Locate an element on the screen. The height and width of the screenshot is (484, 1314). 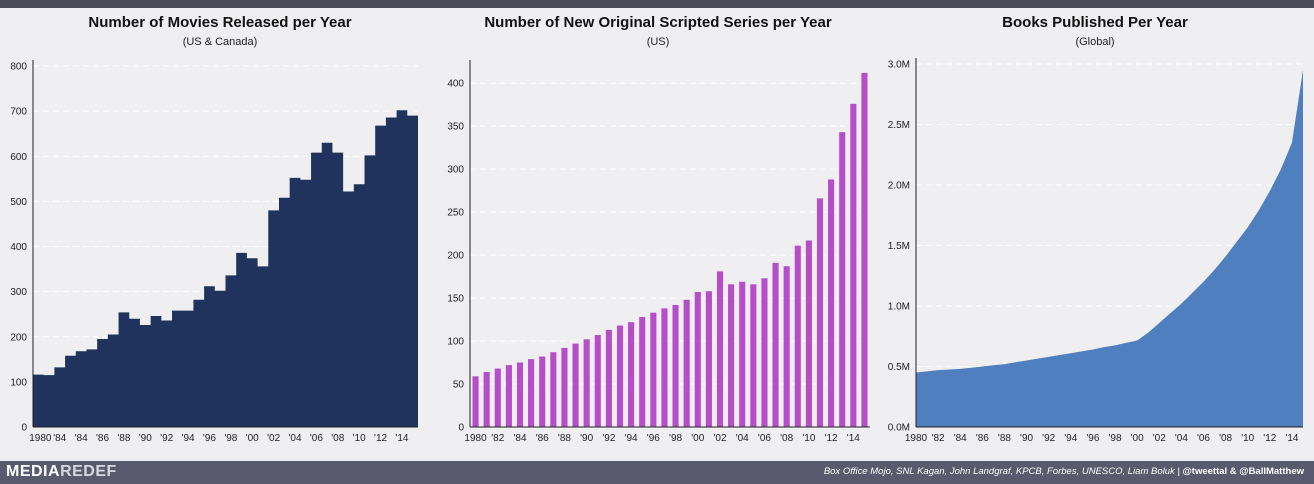
x-tick-label: '12 is located at coordinates (1269, 438).